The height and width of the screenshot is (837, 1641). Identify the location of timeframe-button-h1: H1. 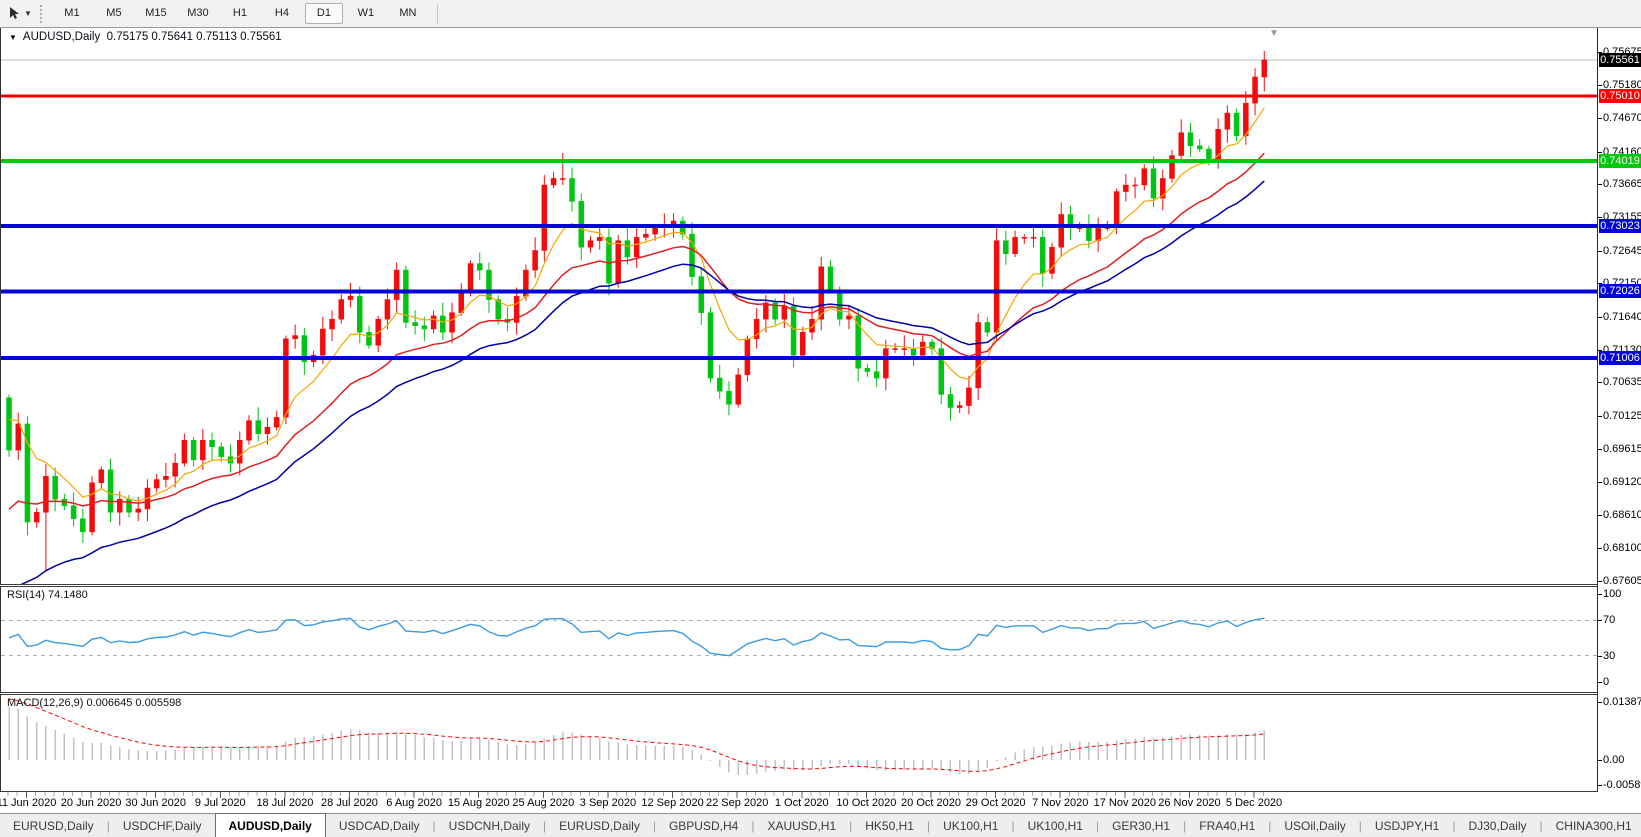
(239, 13).